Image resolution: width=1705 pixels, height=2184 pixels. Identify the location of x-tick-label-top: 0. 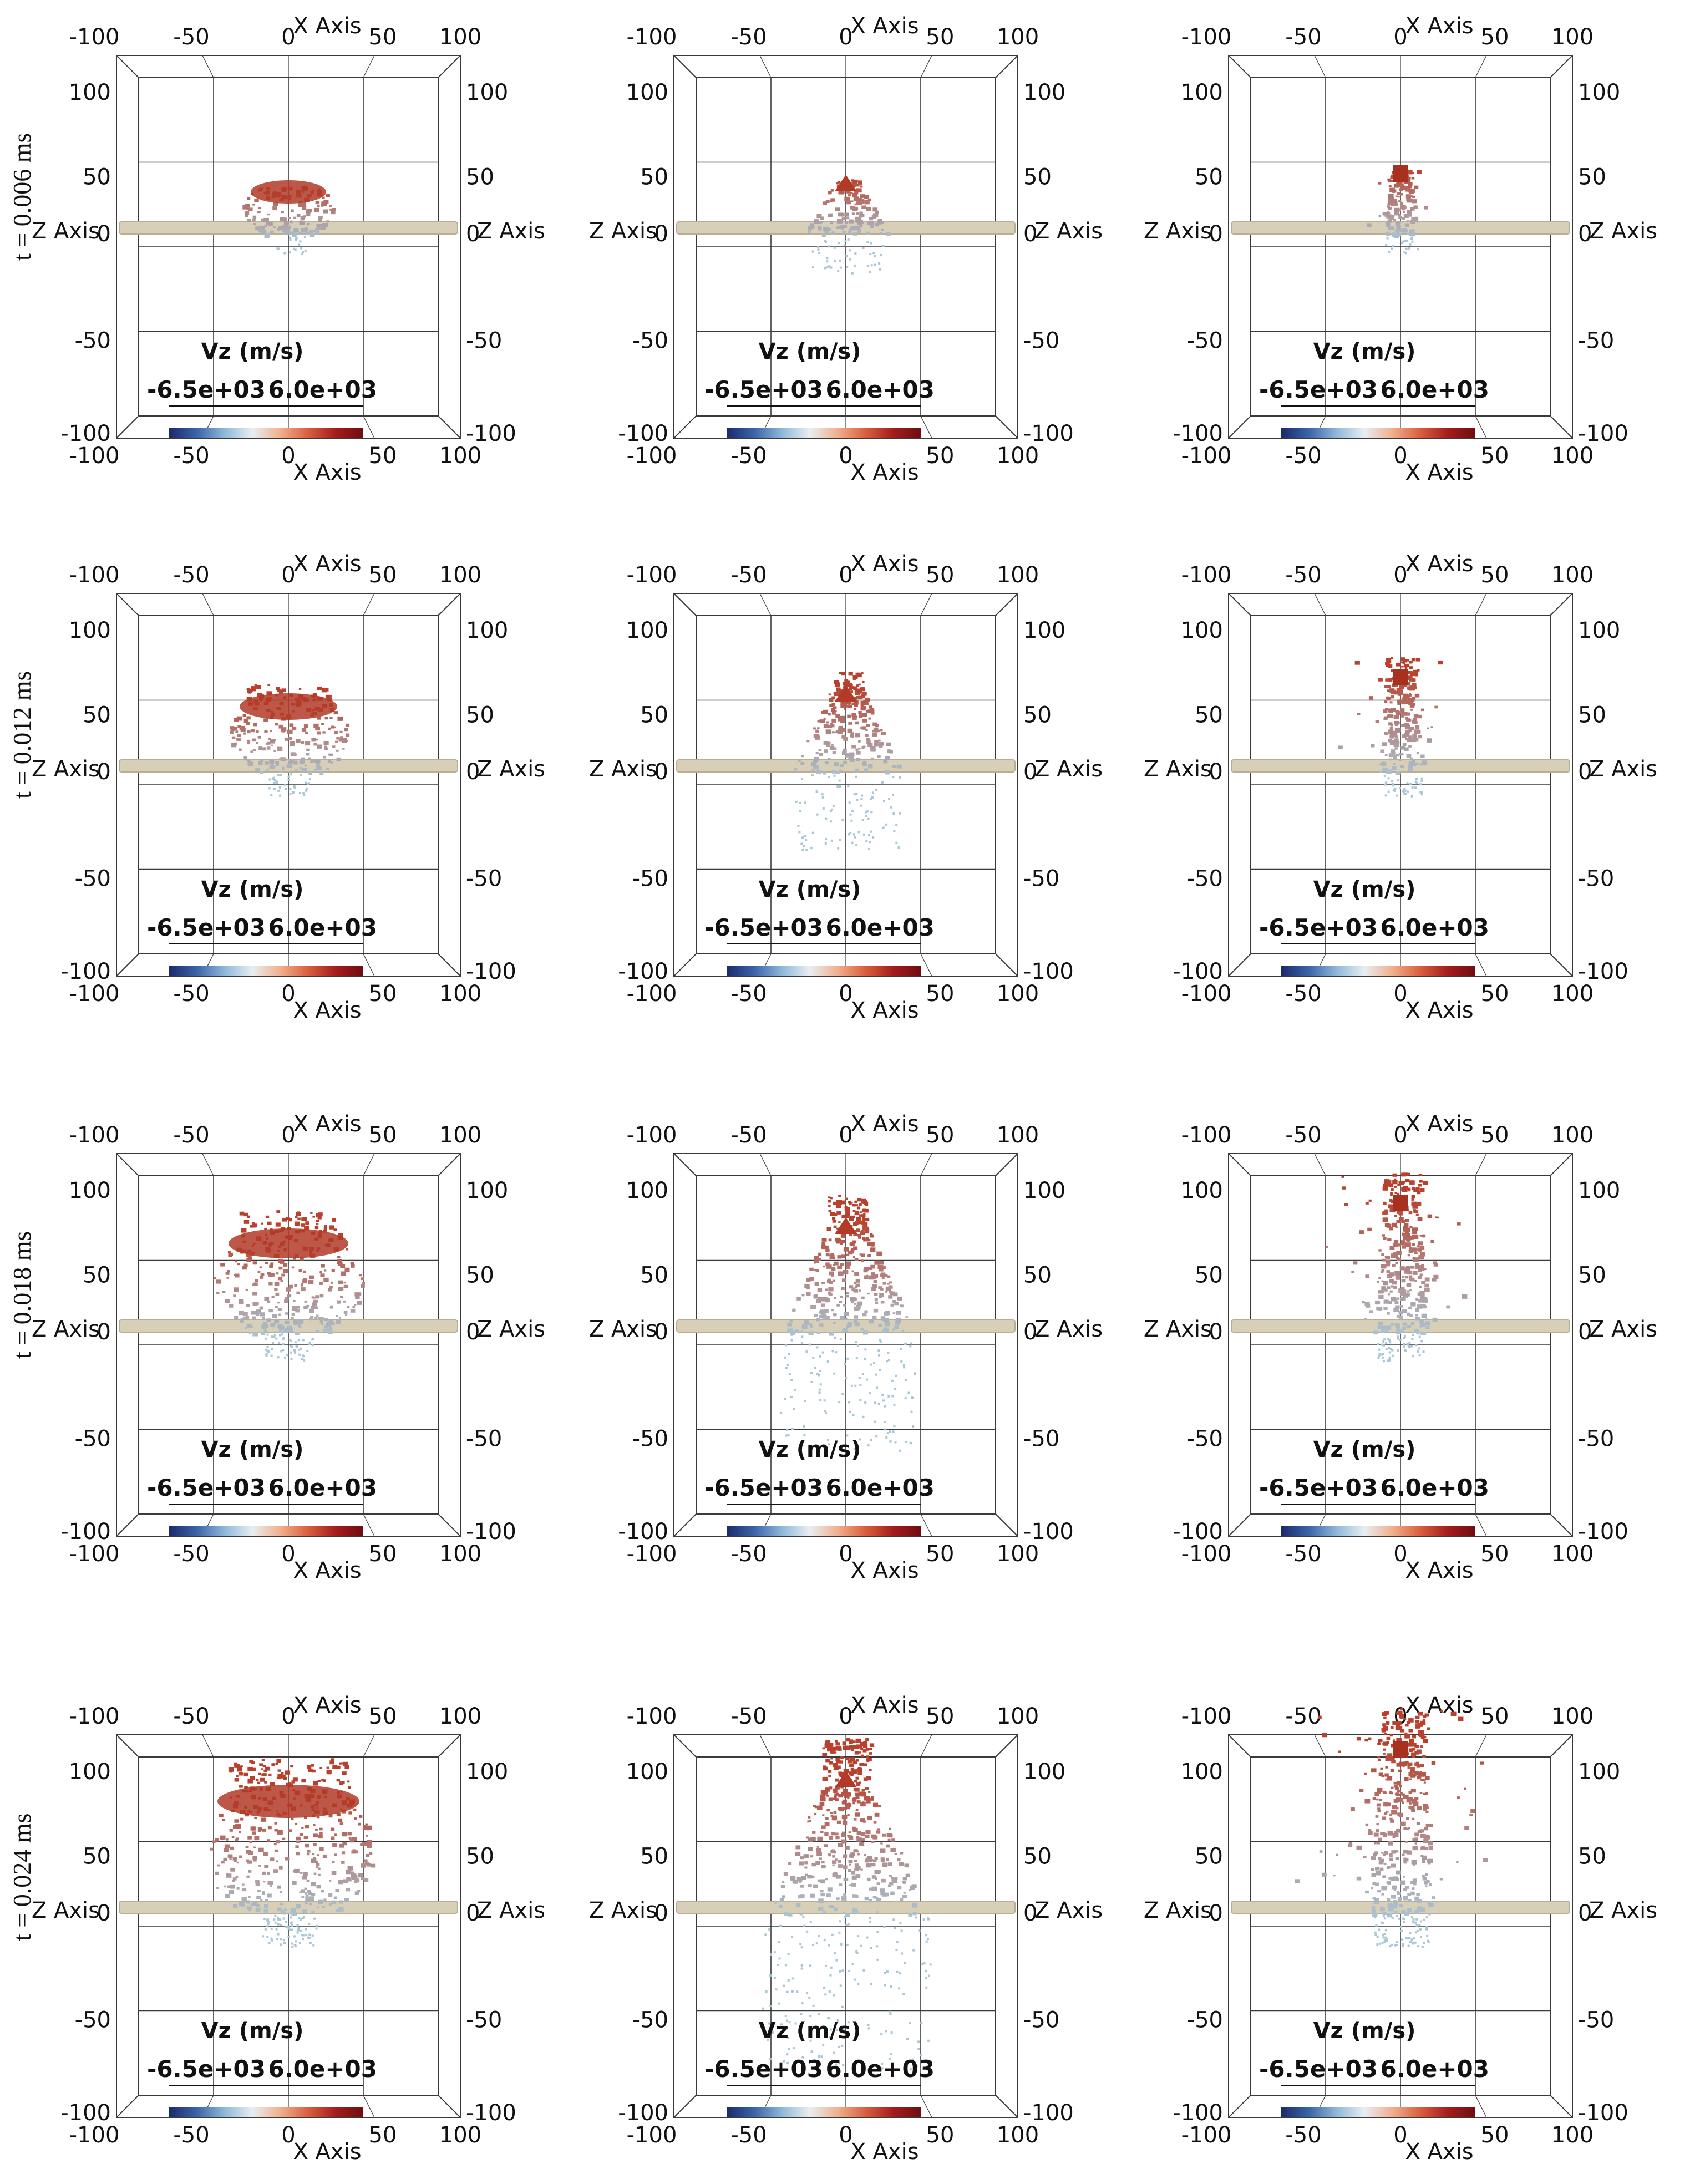
(1400, 37).